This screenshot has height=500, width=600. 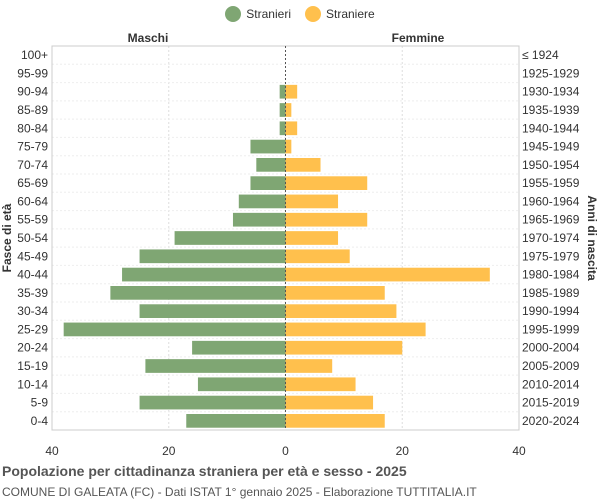 I want to click on legend-item-female: Straniere, so click(x=339, y=14).